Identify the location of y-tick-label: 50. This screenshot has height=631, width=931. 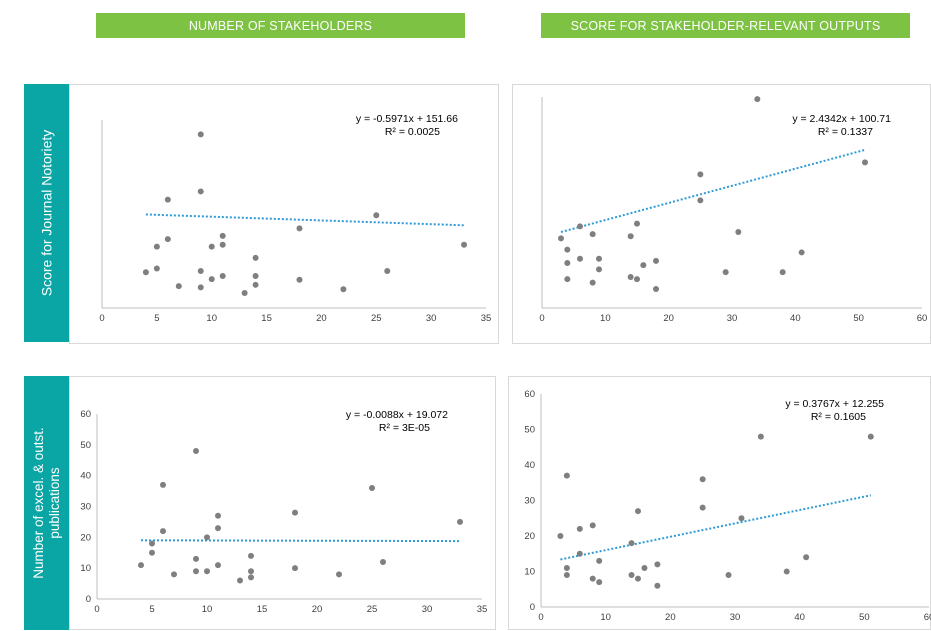
(529, 430).